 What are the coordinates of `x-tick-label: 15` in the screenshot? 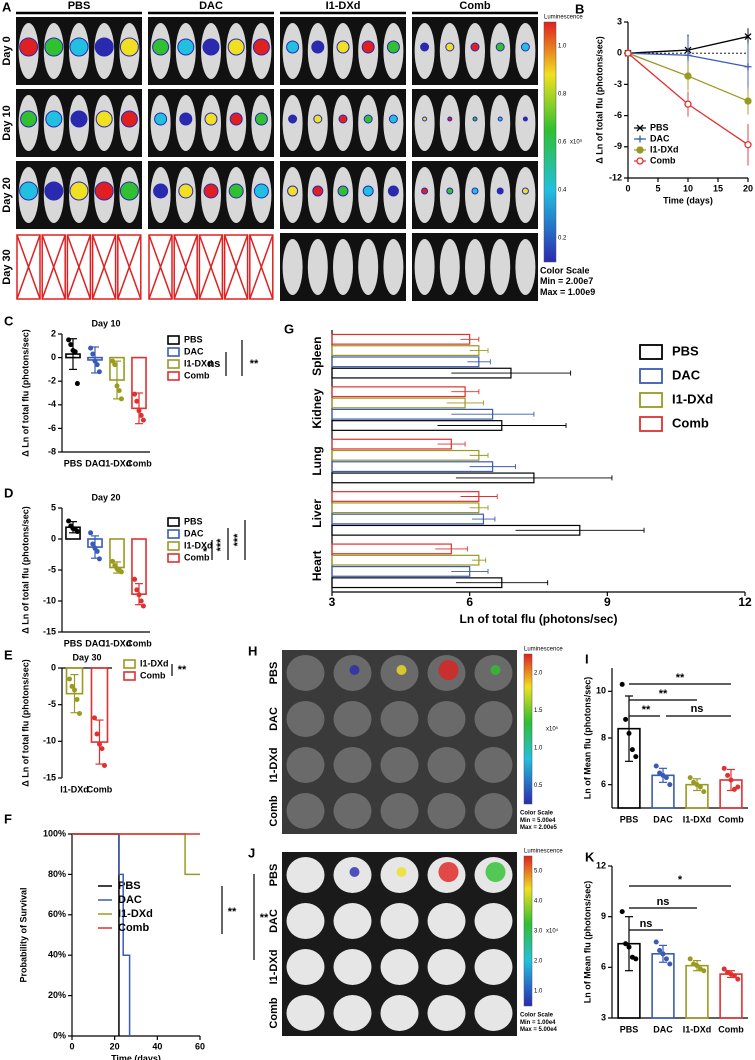 It's located at (718, 188).